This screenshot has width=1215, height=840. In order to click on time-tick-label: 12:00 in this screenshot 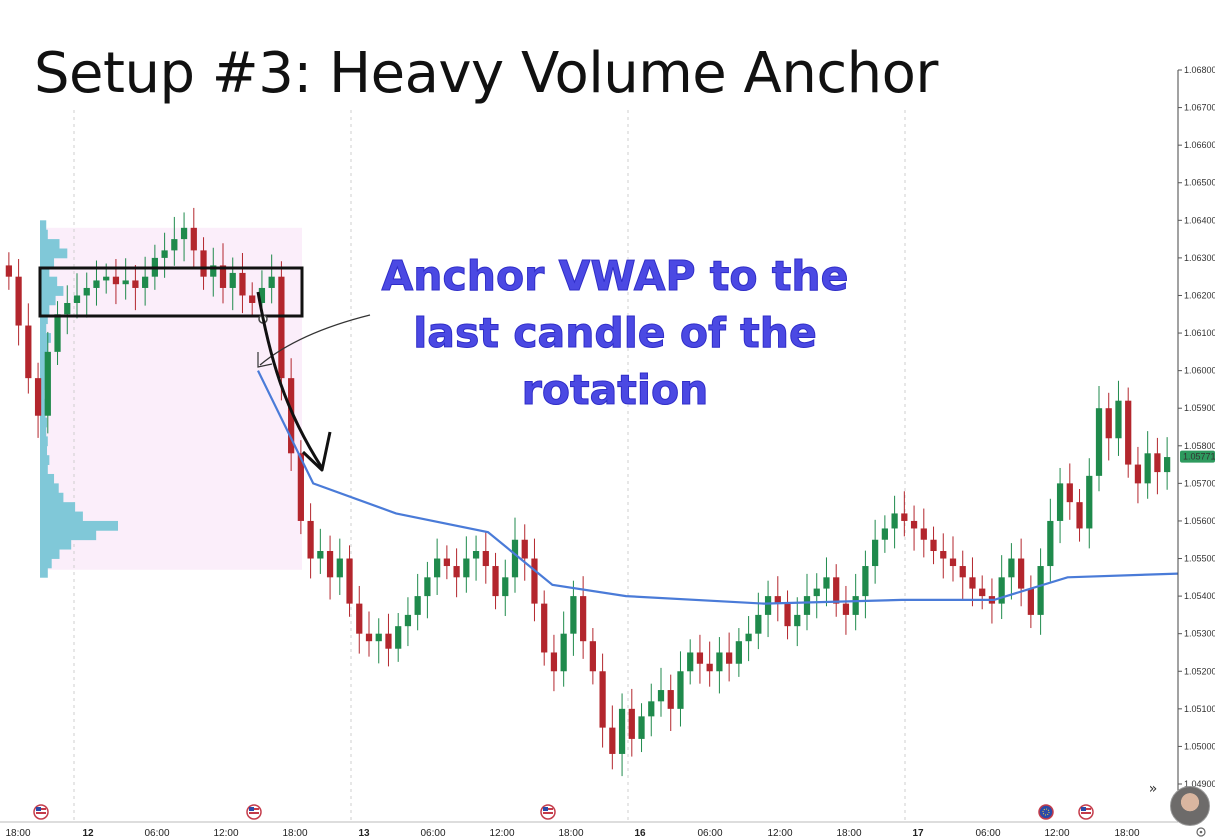, I will do `click(501, 833)`.